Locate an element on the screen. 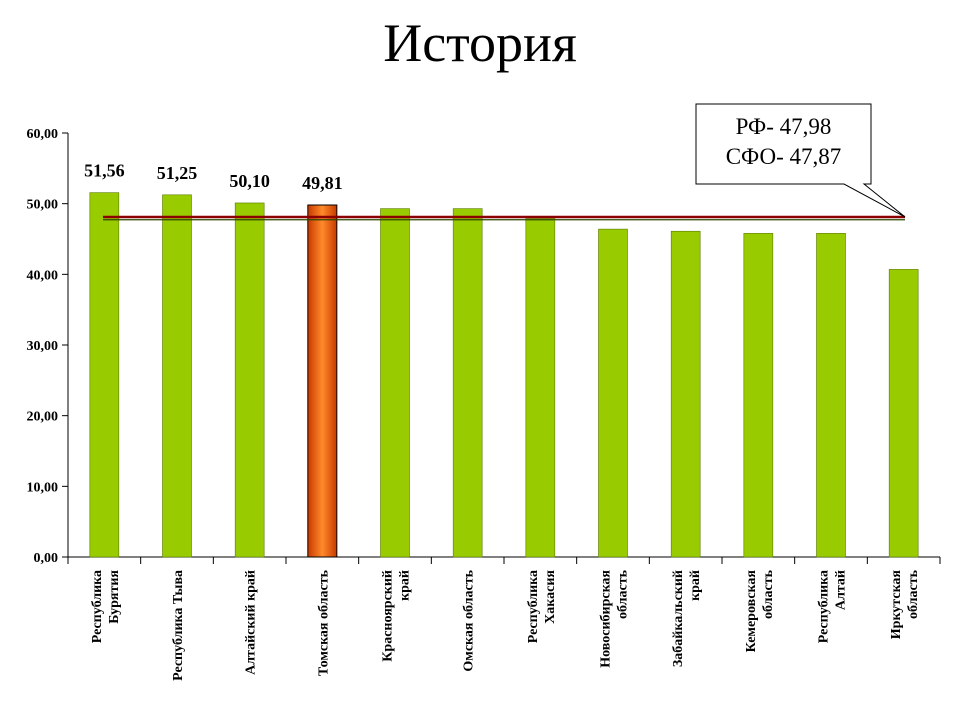 This screenshot has width=960, height=720. x-category-label: Красноярский край is located at coordinates (397, 616).